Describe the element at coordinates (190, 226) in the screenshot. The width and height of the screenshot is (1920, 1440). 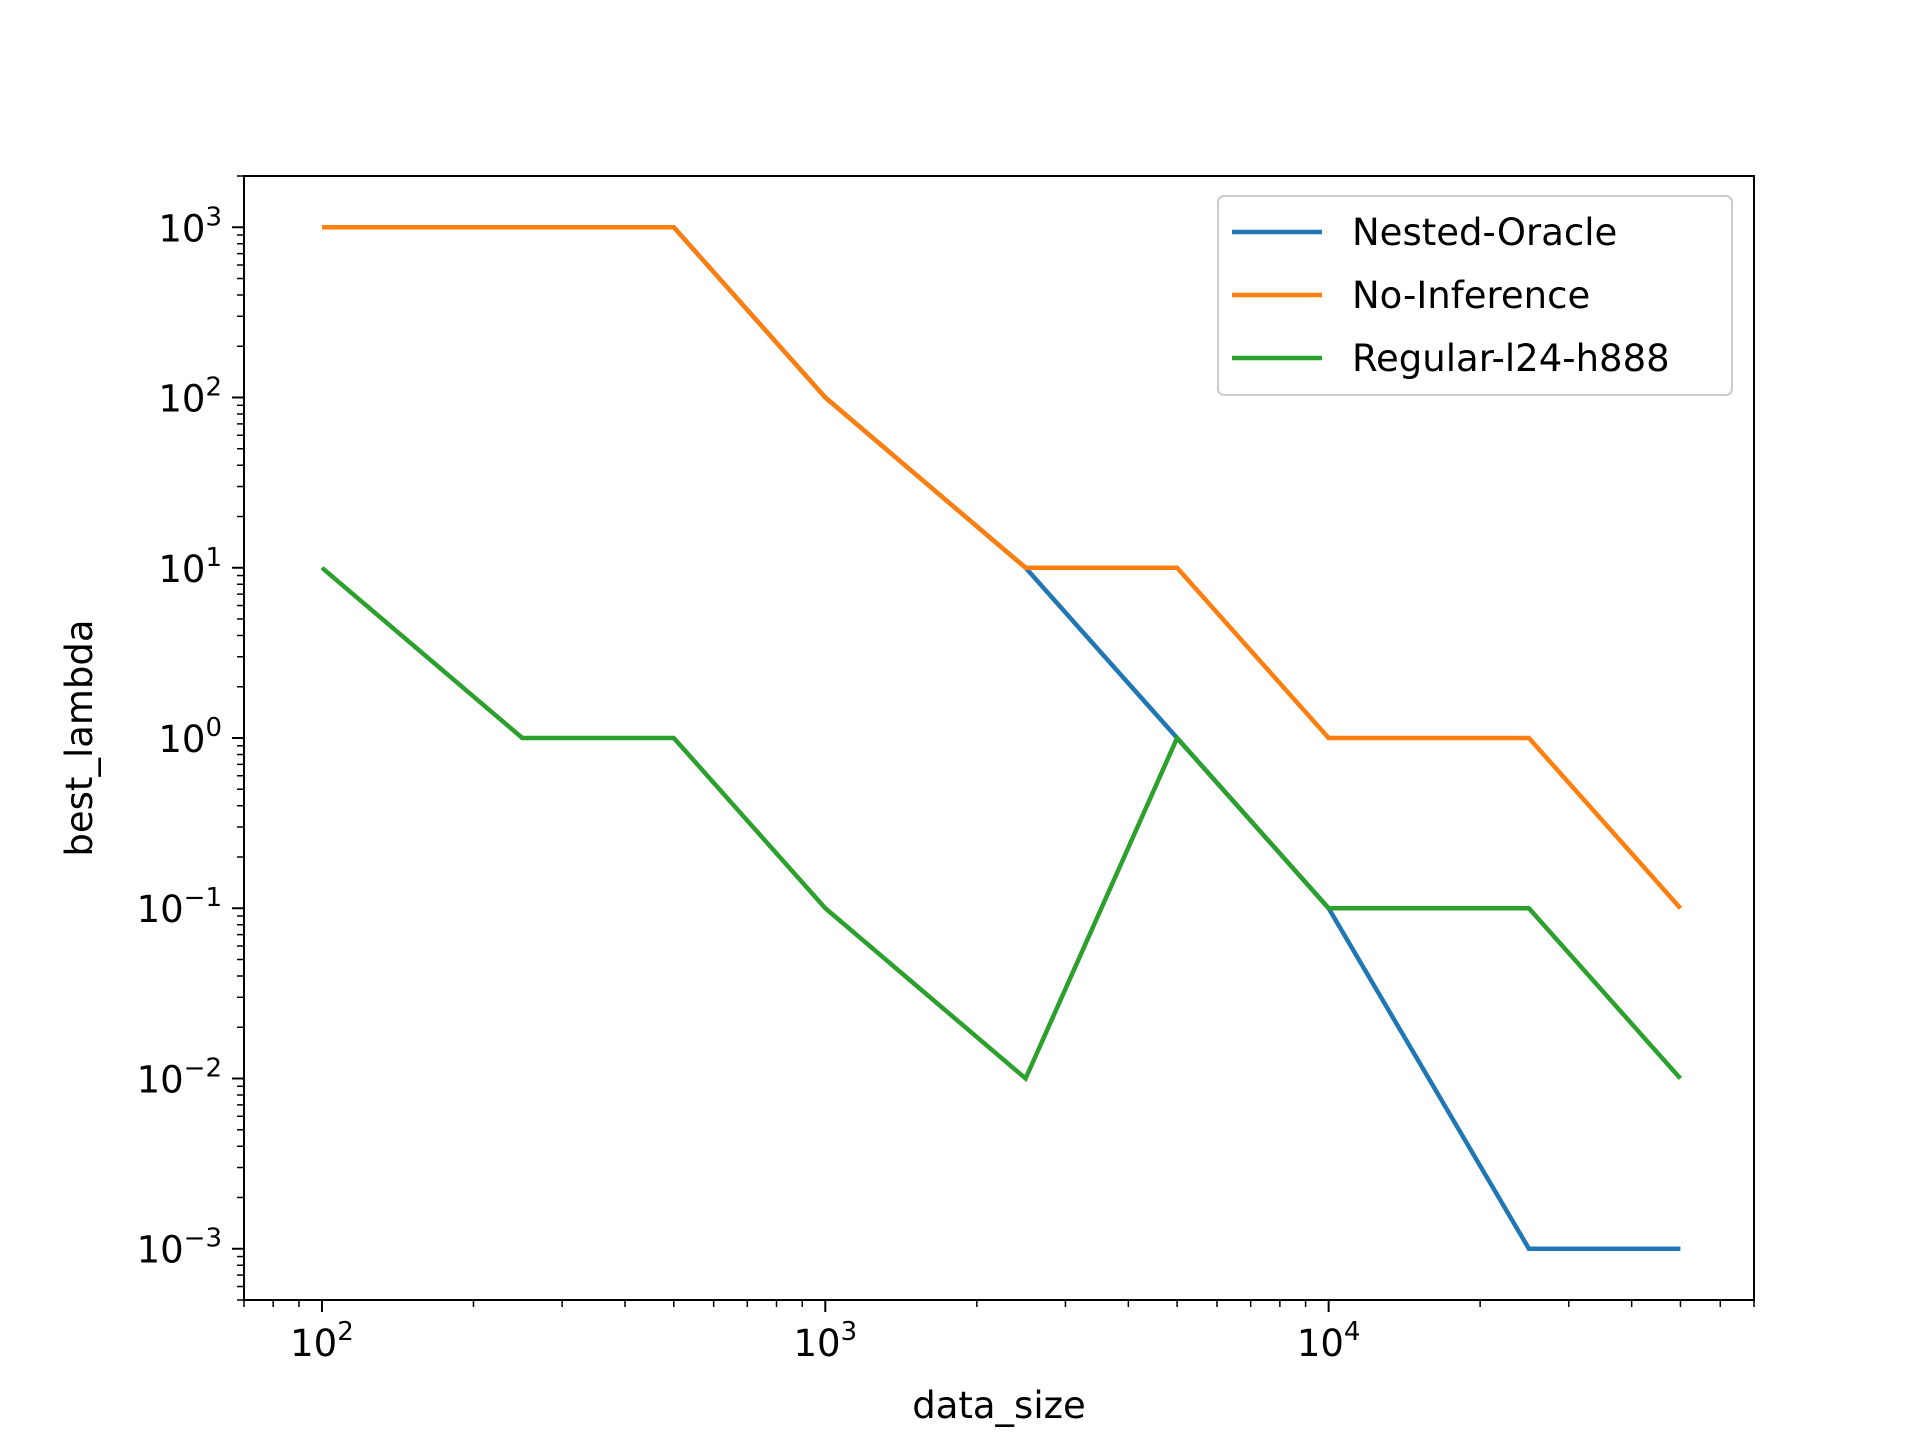
I see `y-tick-label: 10³` at that location.